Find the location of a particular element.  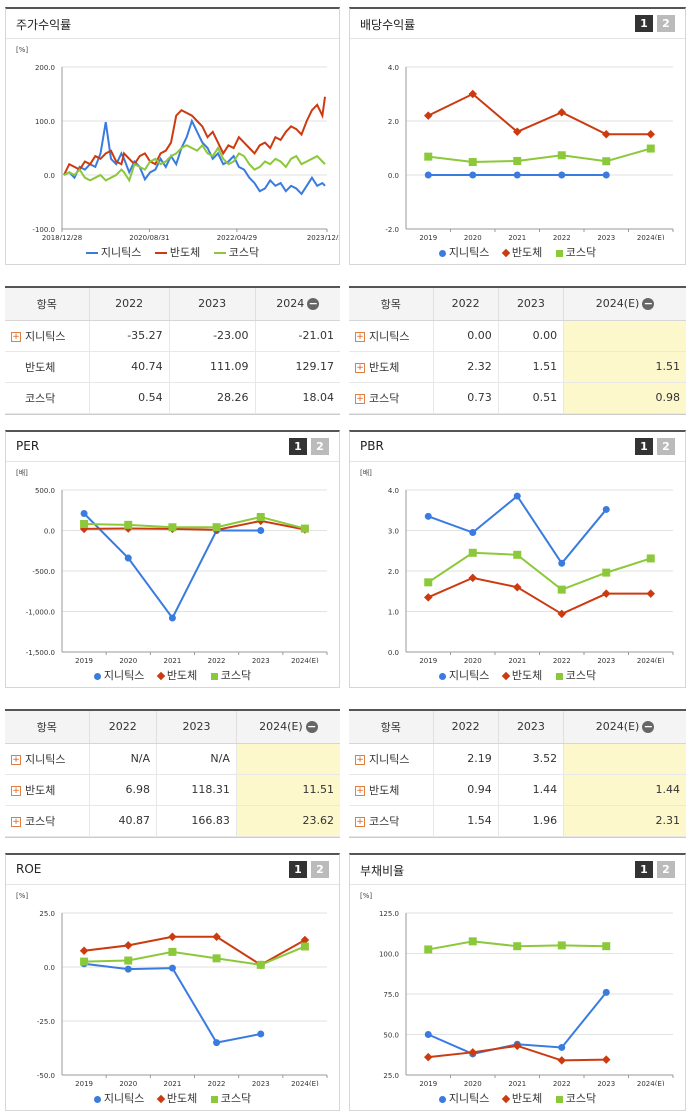

cell: 11.51 is located at coordinates (287, 790).